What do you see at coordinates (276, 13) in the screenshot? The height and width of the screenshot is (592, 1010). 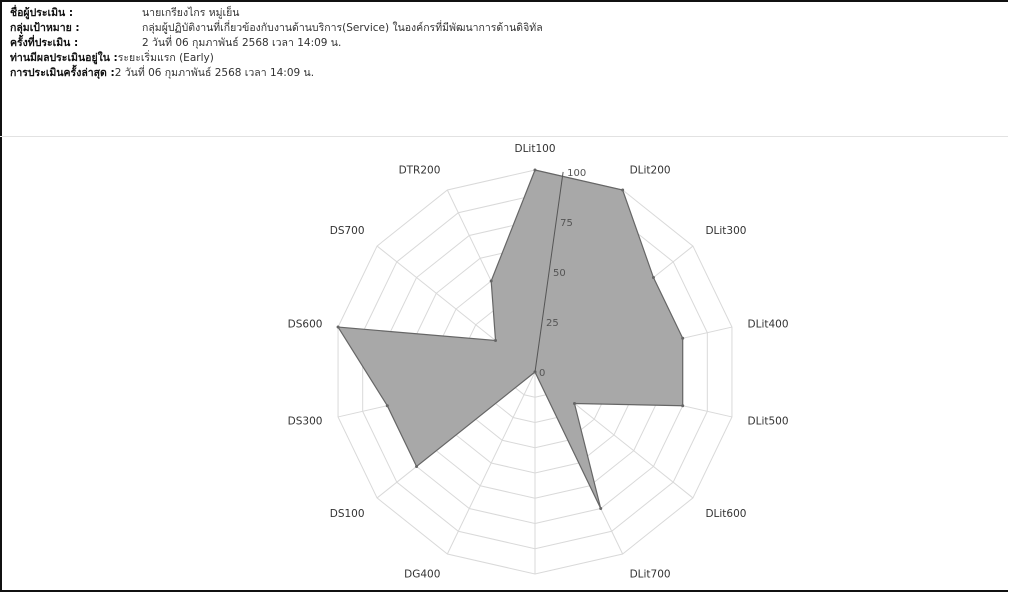 I see `assessor-row: ชื่อผู้ประเมิน : นายเกรียงไกร หมู่เย็น` at bounding box center [276, 13].